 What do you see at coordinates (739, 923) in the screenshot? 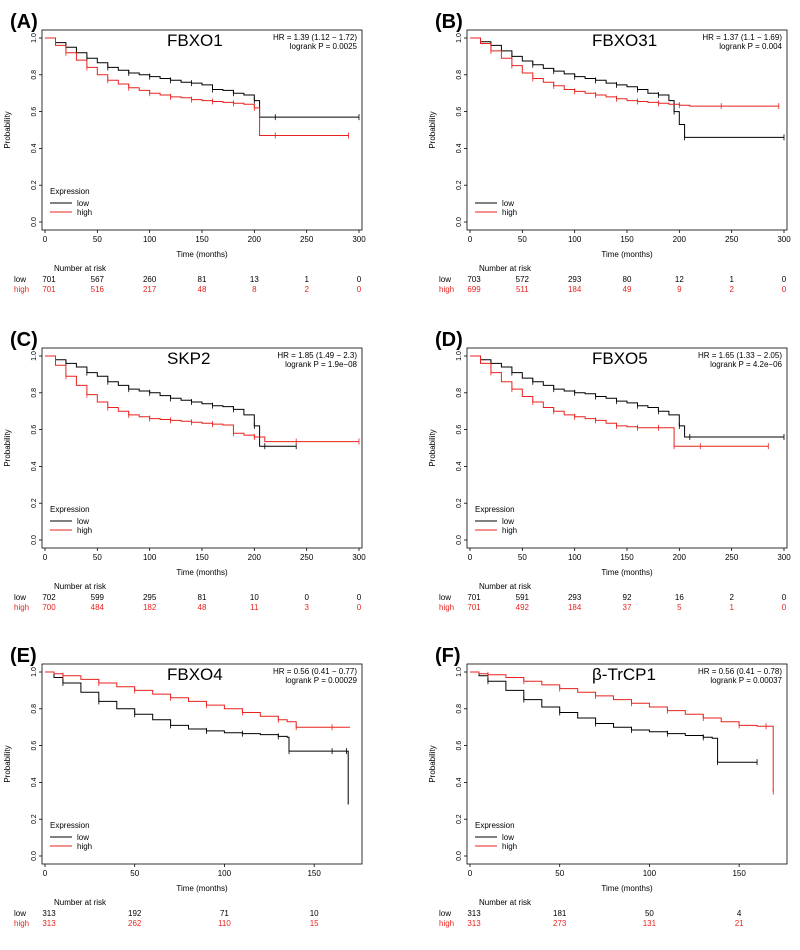
I see `risk-count-high: 21` at bounding box center [739, 923].